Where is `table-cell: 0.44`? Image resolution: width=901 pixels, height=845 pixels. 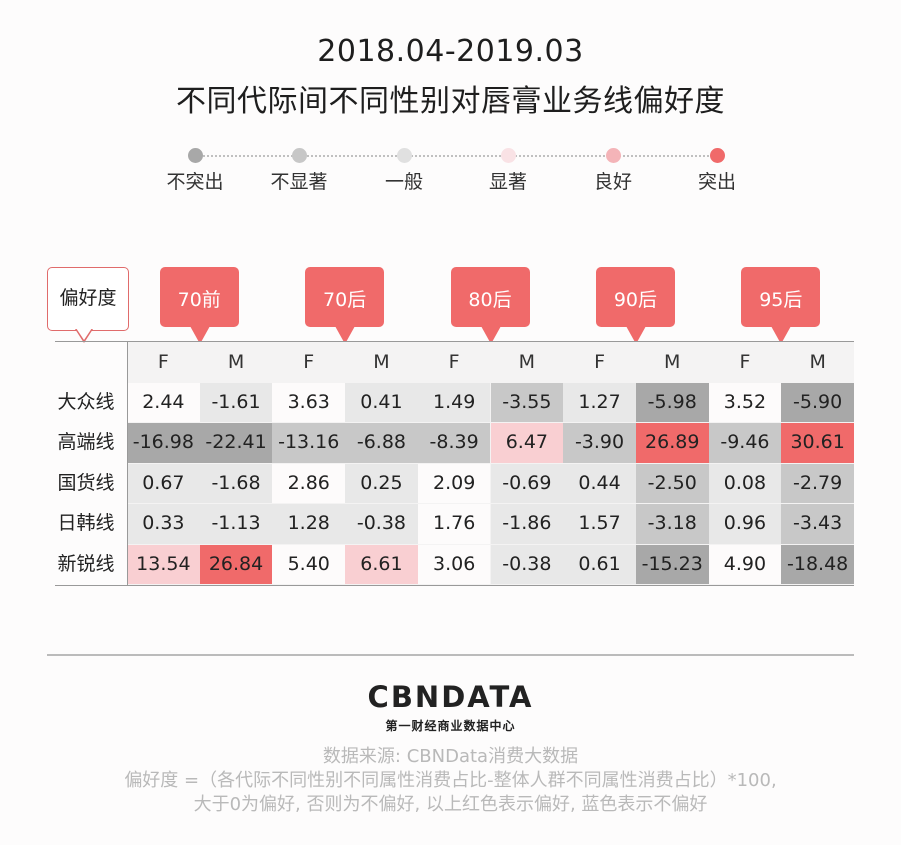 table-cell: 0.44 is located at coordinates (599, 483).